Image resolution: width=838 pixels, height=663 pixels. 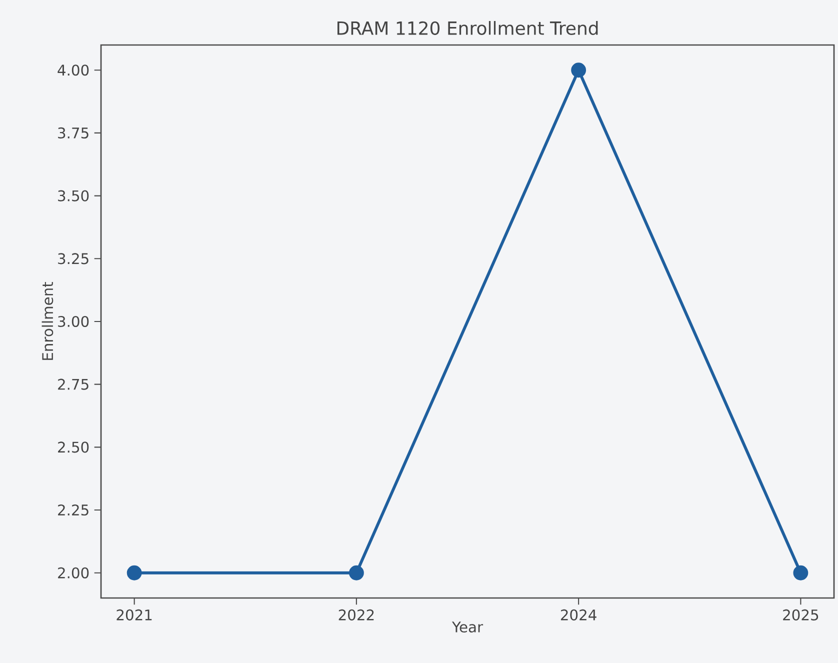 What do you see at coordinates (467, 28) in the screenshot?
I see `chart-title: DRAM 1120 Enrollment Trend` at bounding box center [467, 28].